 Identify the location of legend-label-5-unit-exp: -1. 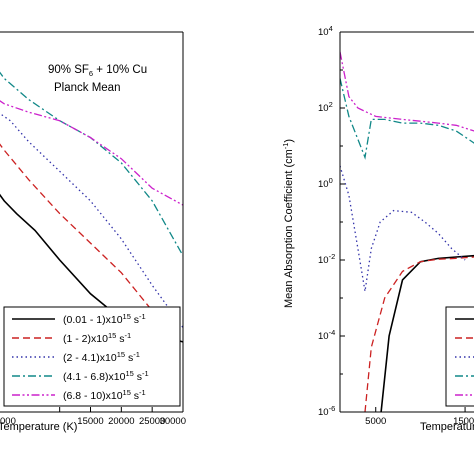
(142, 392).